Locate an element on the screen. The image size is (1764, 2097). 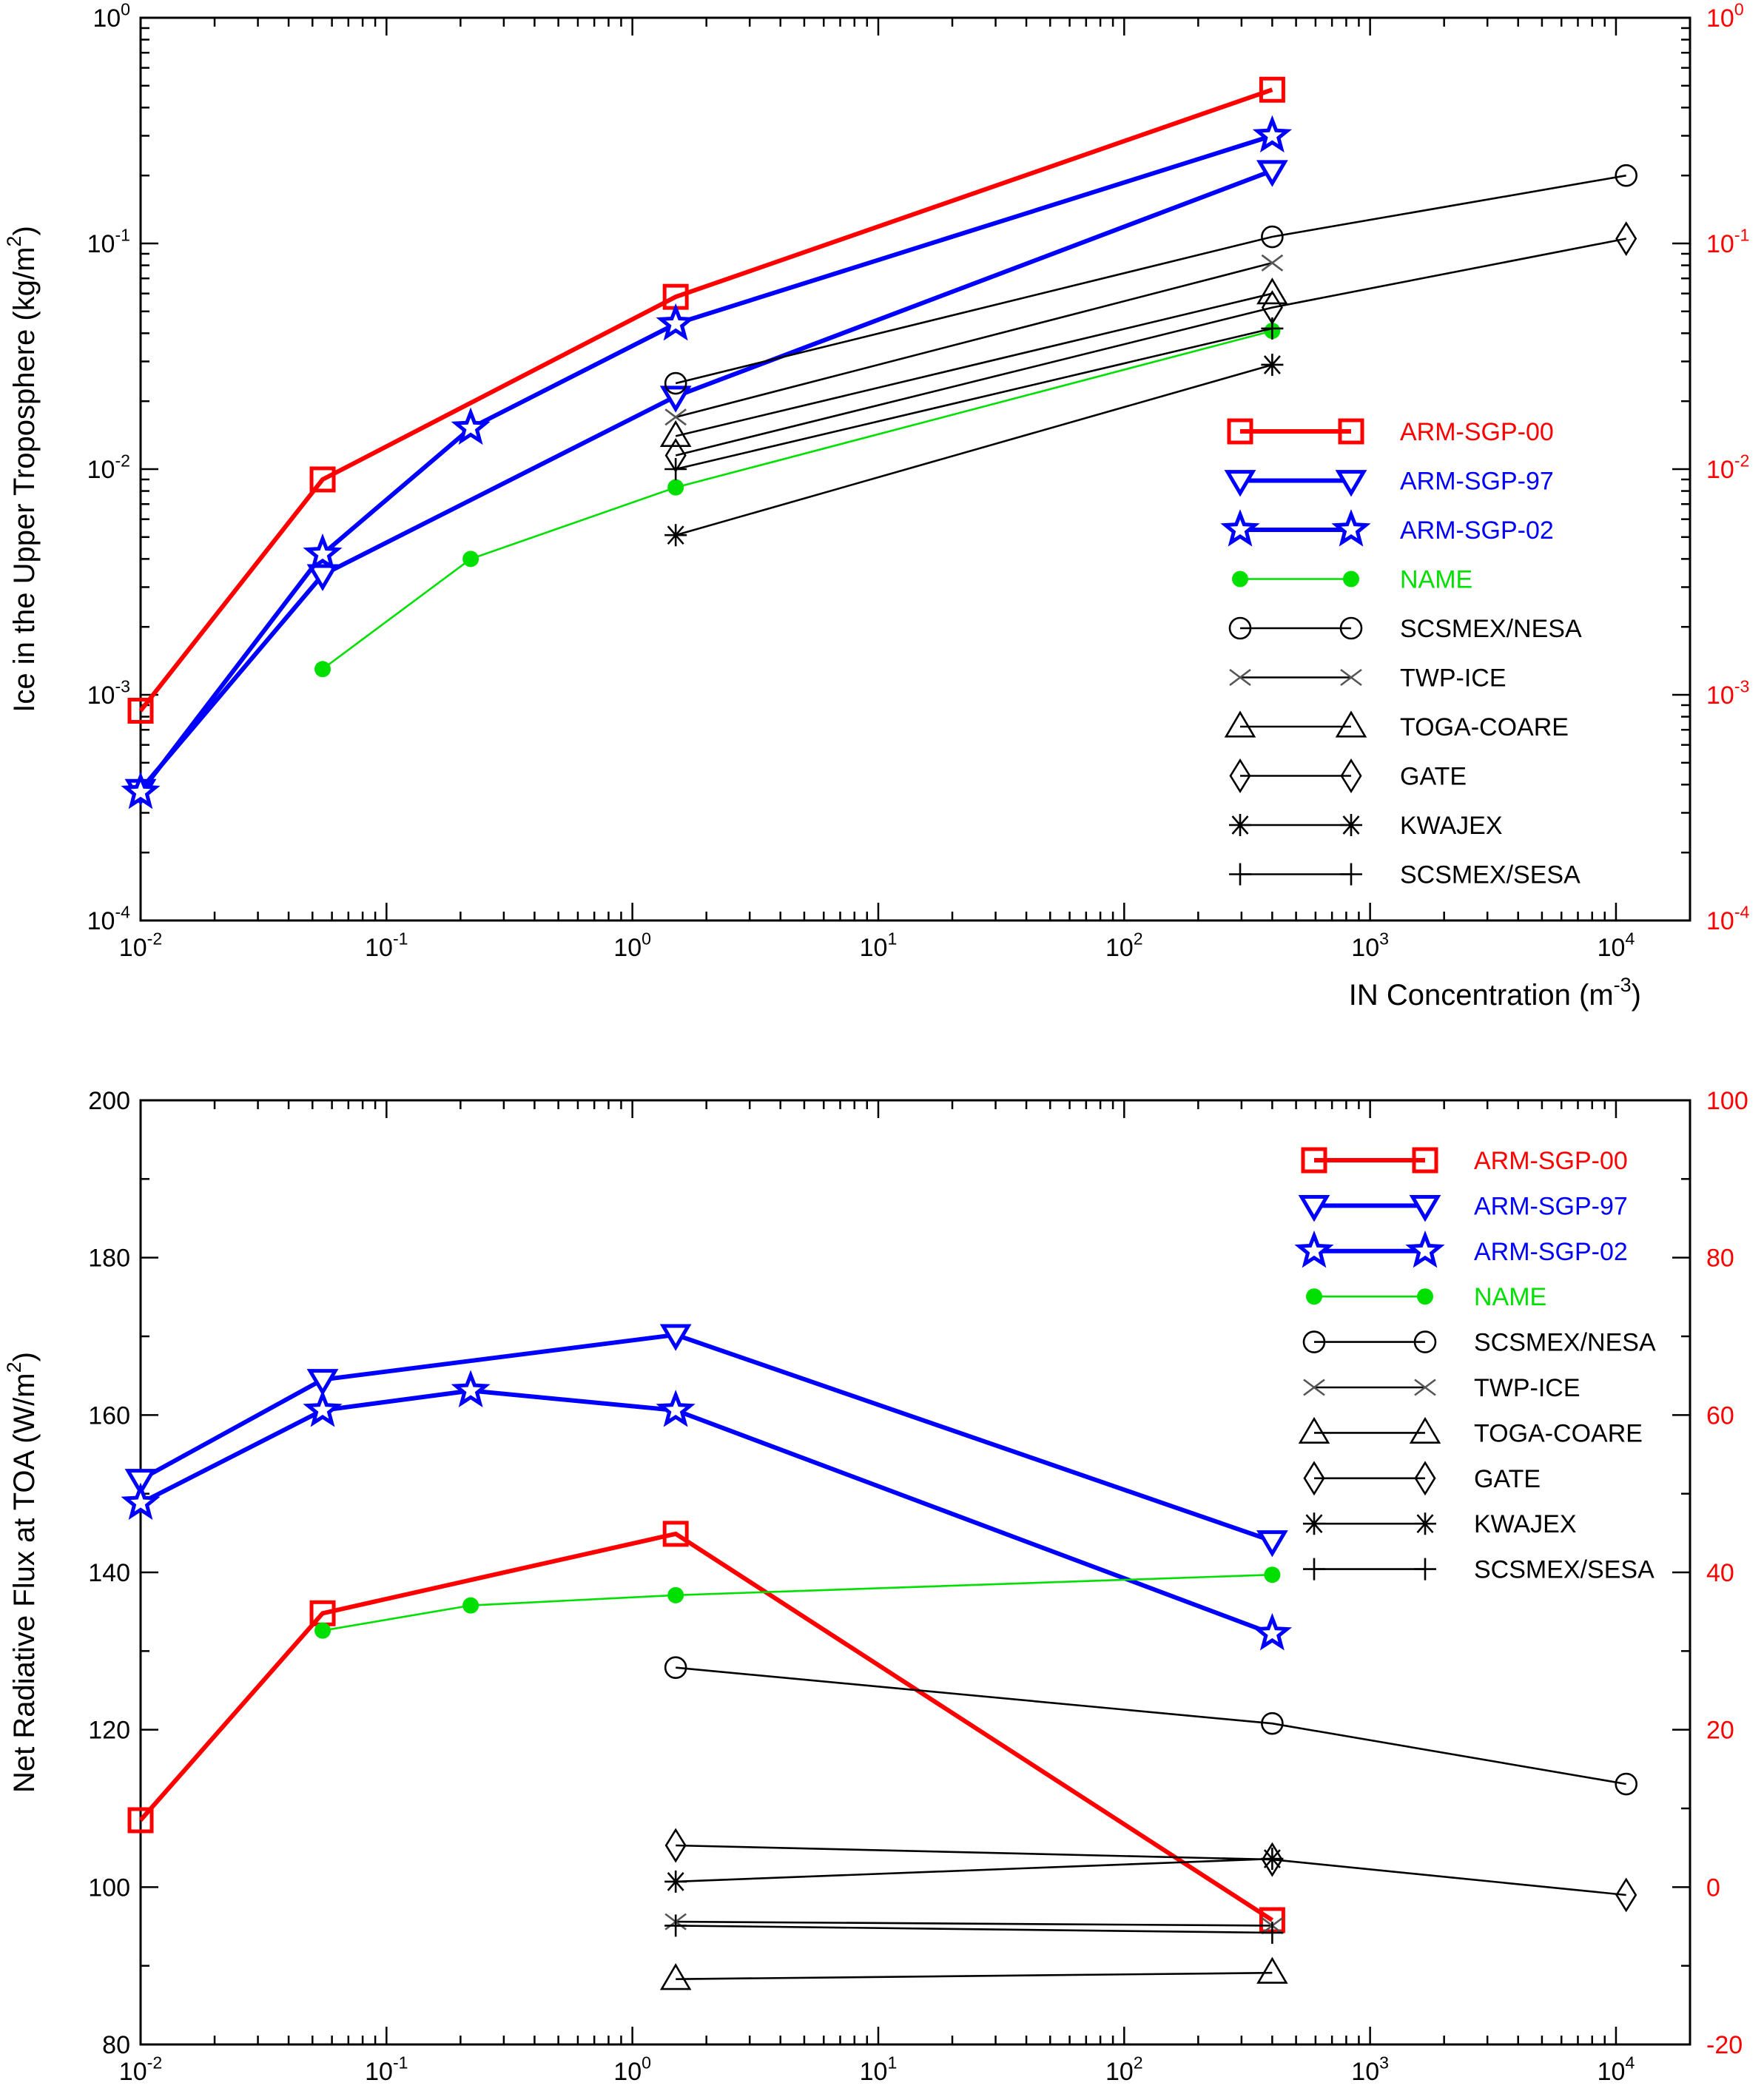
x-tick-label: 10⁰ is located at coordinates (632, 2069).